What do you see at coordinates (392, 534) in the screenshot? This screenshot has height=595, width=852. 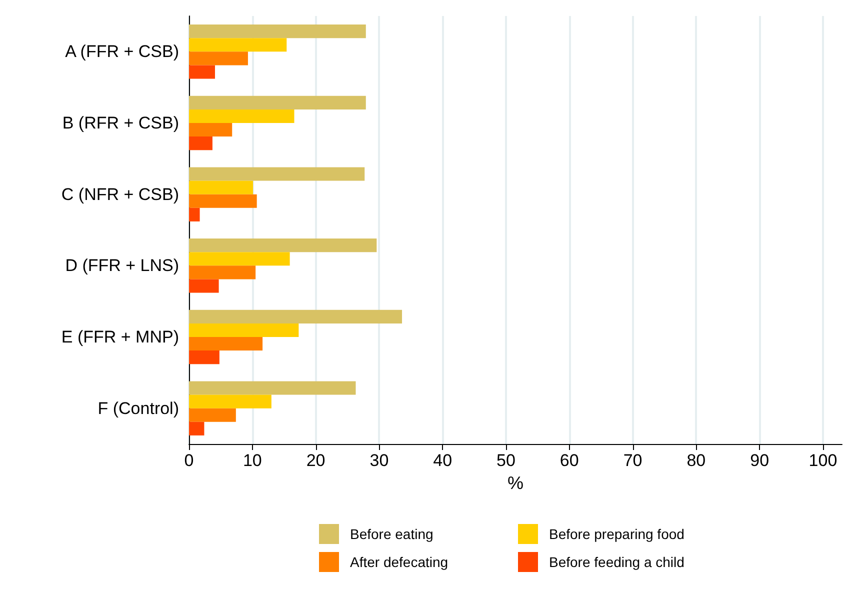 I see `legend-label: Before eating` at bounding box center [392, 534].